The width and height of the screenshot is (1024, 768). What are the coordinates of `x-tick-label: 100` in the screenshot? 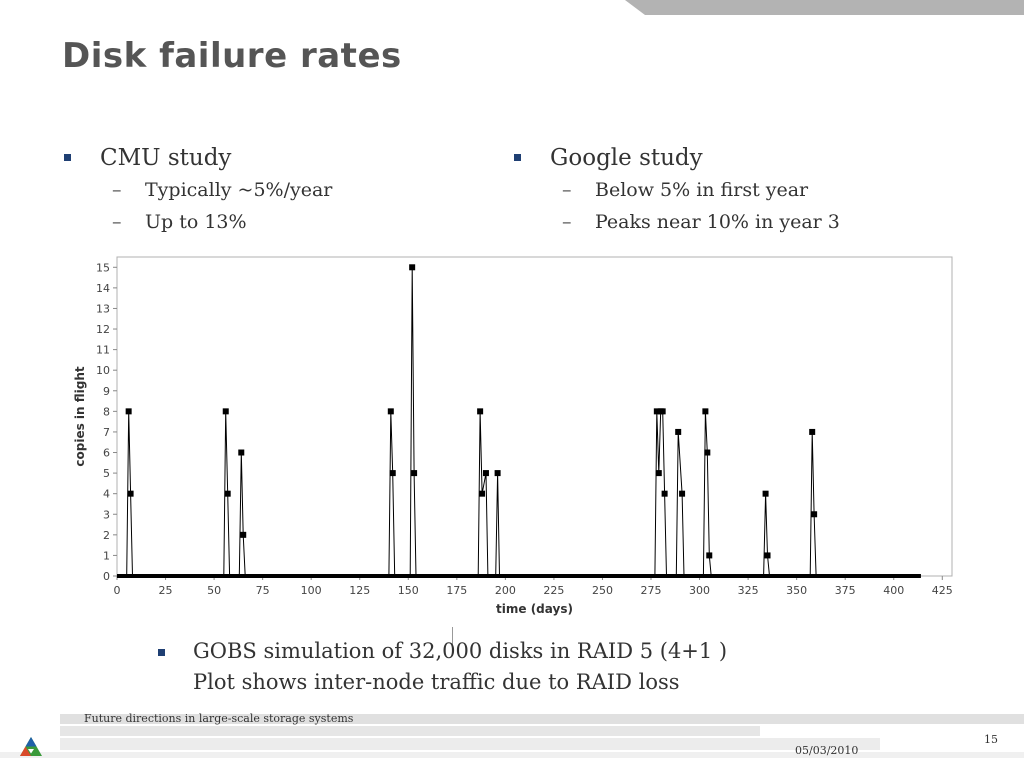 It's located at (311, 590).